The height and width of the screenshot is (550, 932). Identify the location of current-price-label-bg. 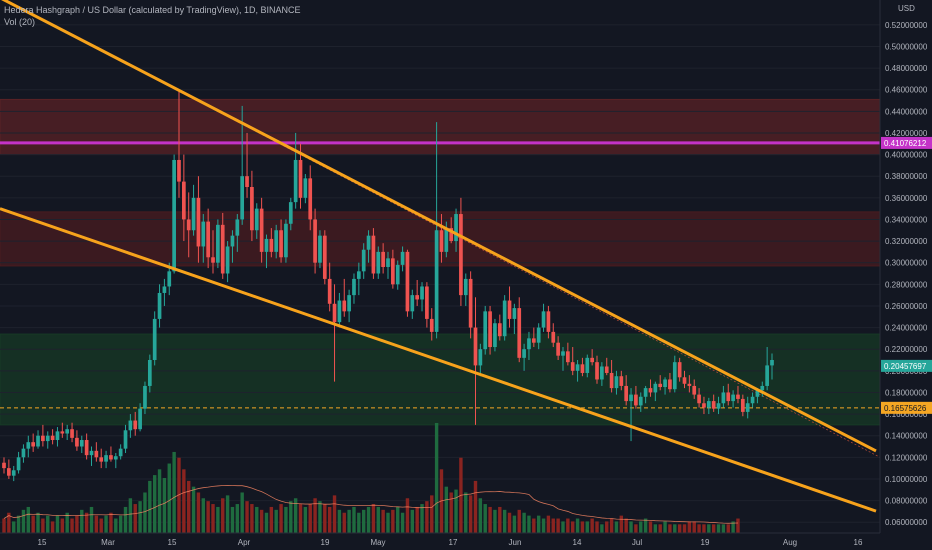
(906, 365).